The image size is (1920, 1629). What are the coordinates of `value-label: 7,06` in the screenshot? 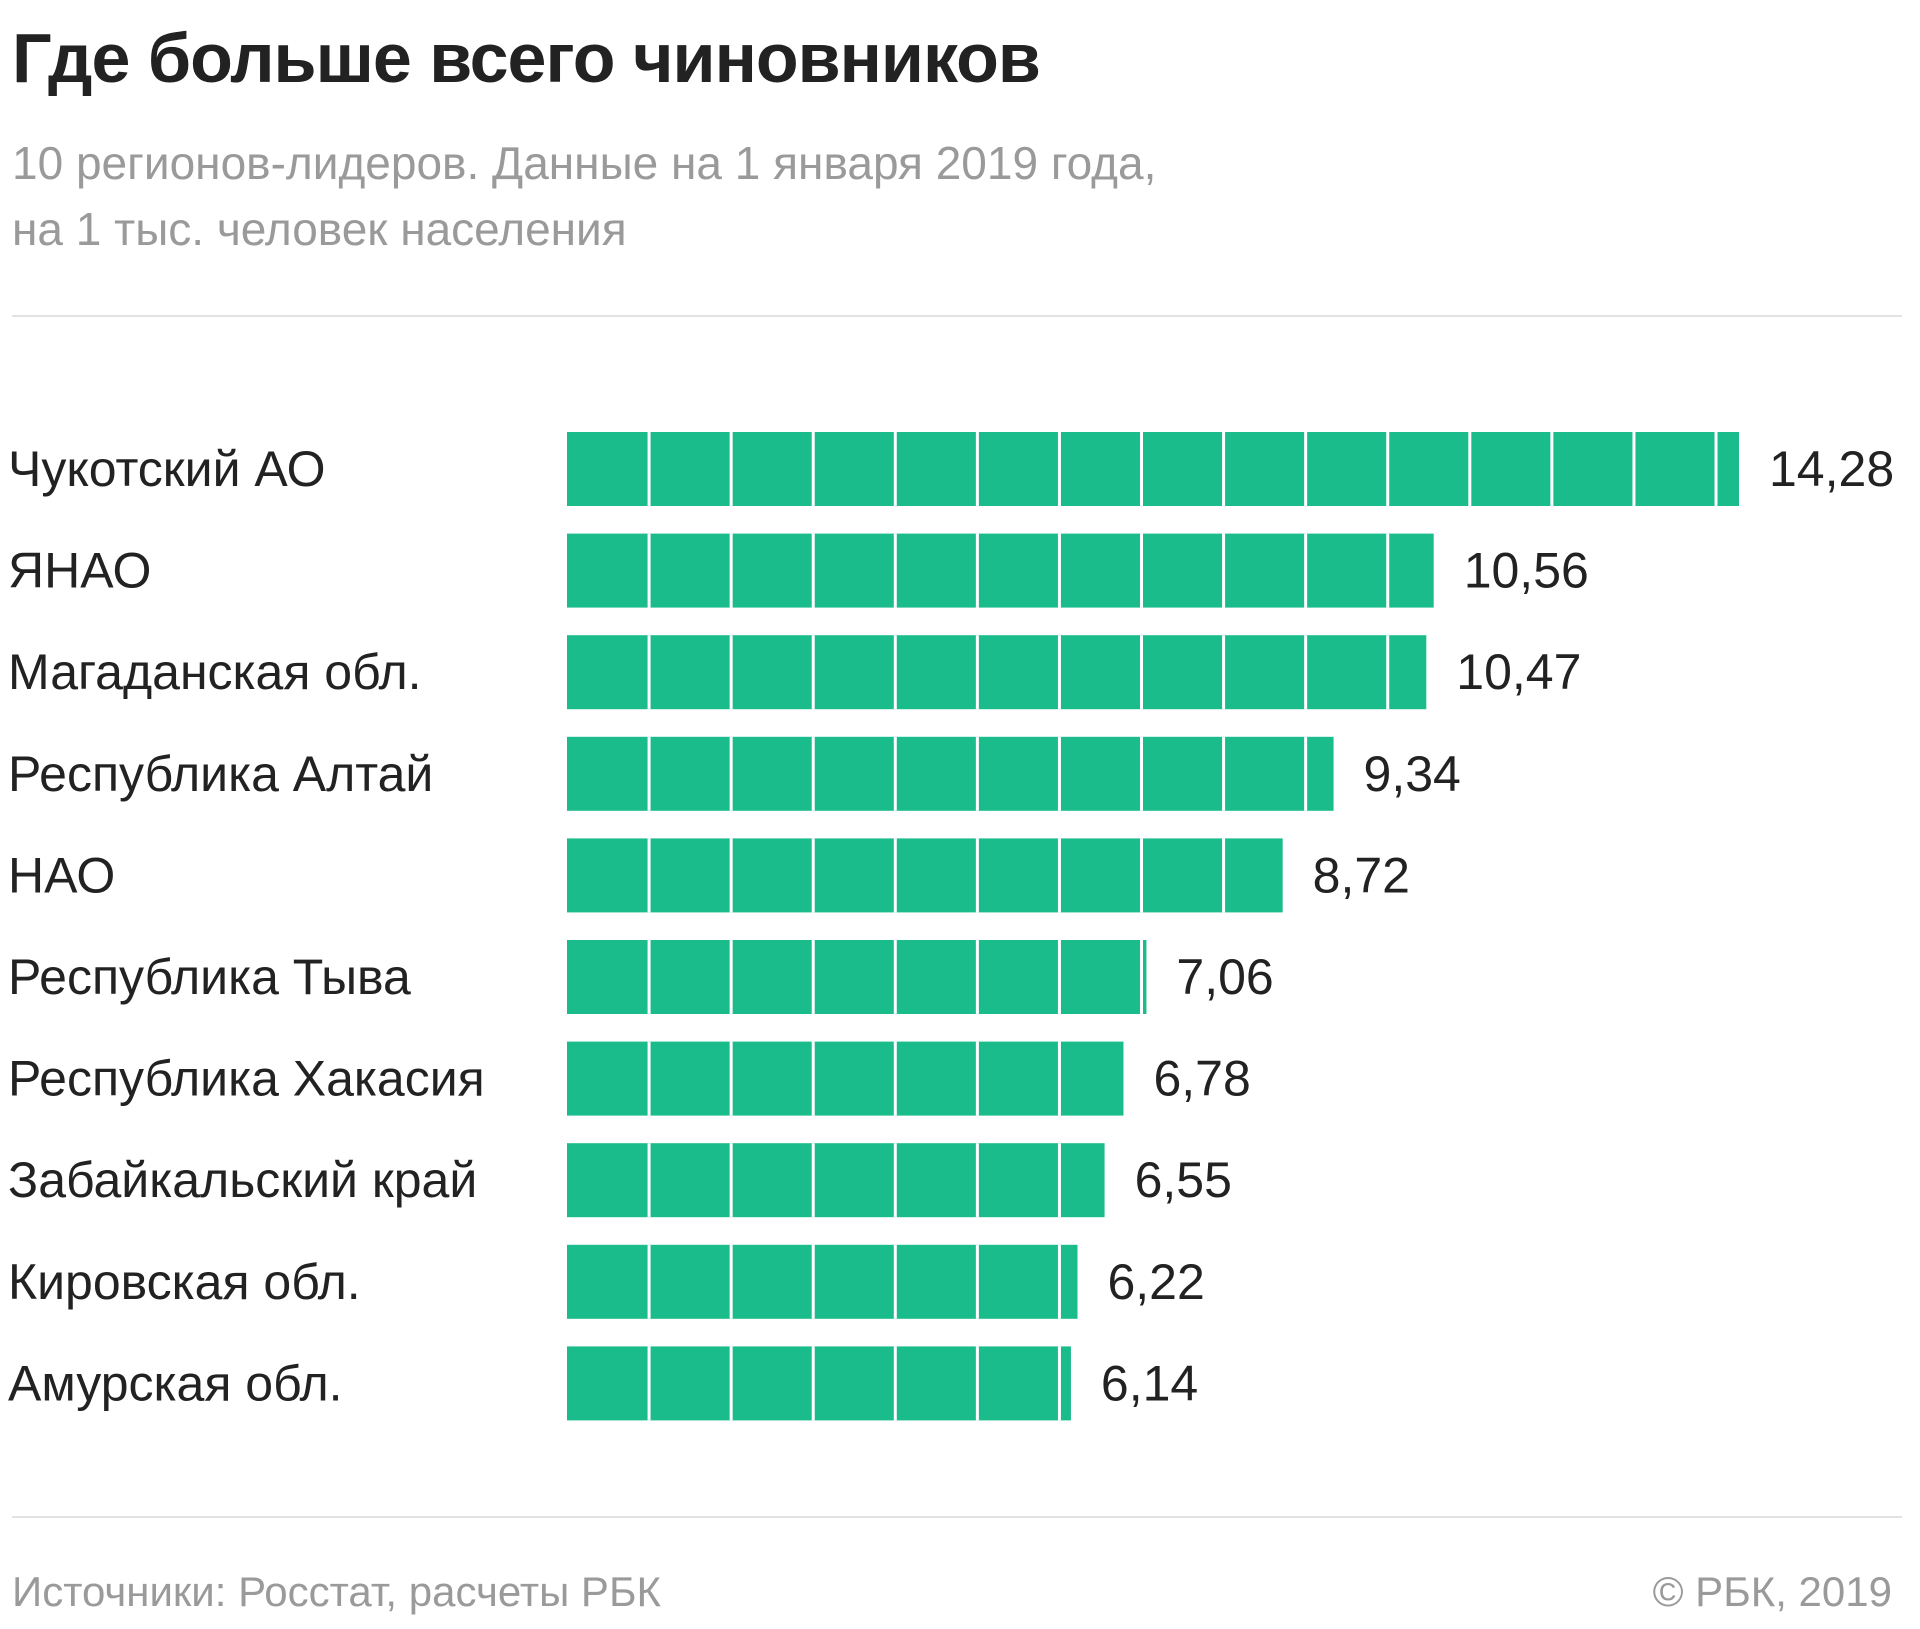 It's located at (1224, 977).